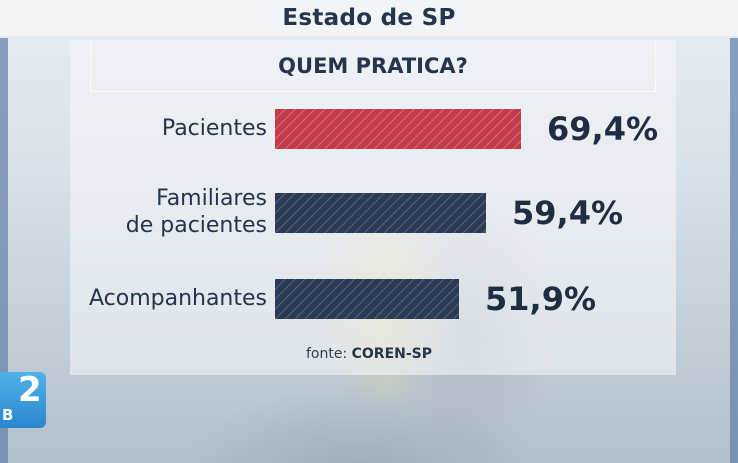 Image resolution: width=738 pixels, height=463 pixels. What do you see at coordinates (326, 354) in the screenshot?
I see `source-prefix: fonte:` at bounding box center [326, 354].